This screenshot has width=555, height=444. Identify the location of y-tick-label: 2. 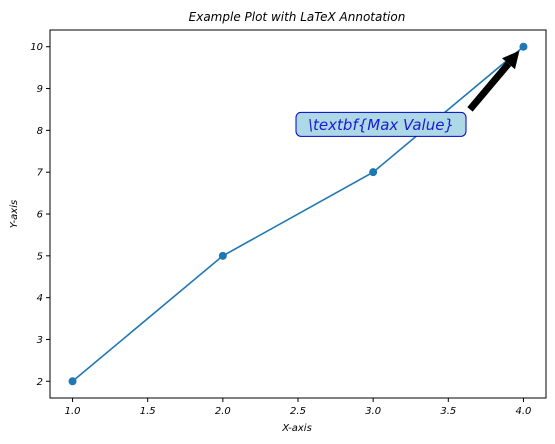
(40, 382).